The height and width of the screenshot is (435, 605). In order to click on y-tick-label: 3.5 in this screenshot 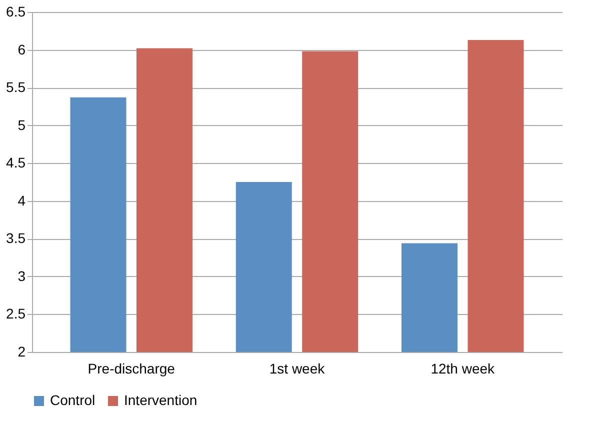, I will do `click(16, 238)`.